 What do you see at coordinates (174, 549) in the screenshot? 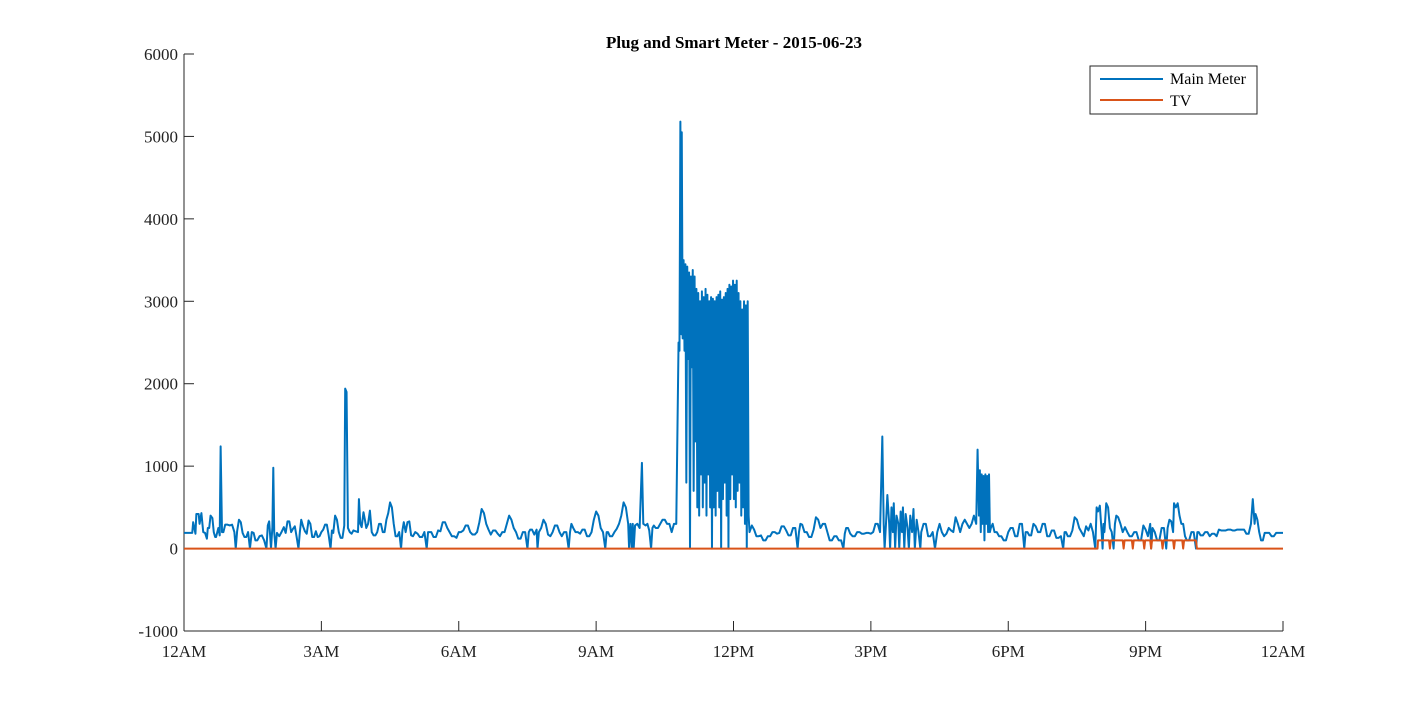
I see `y-tick-label: 0` at bounding box center [174, 549].